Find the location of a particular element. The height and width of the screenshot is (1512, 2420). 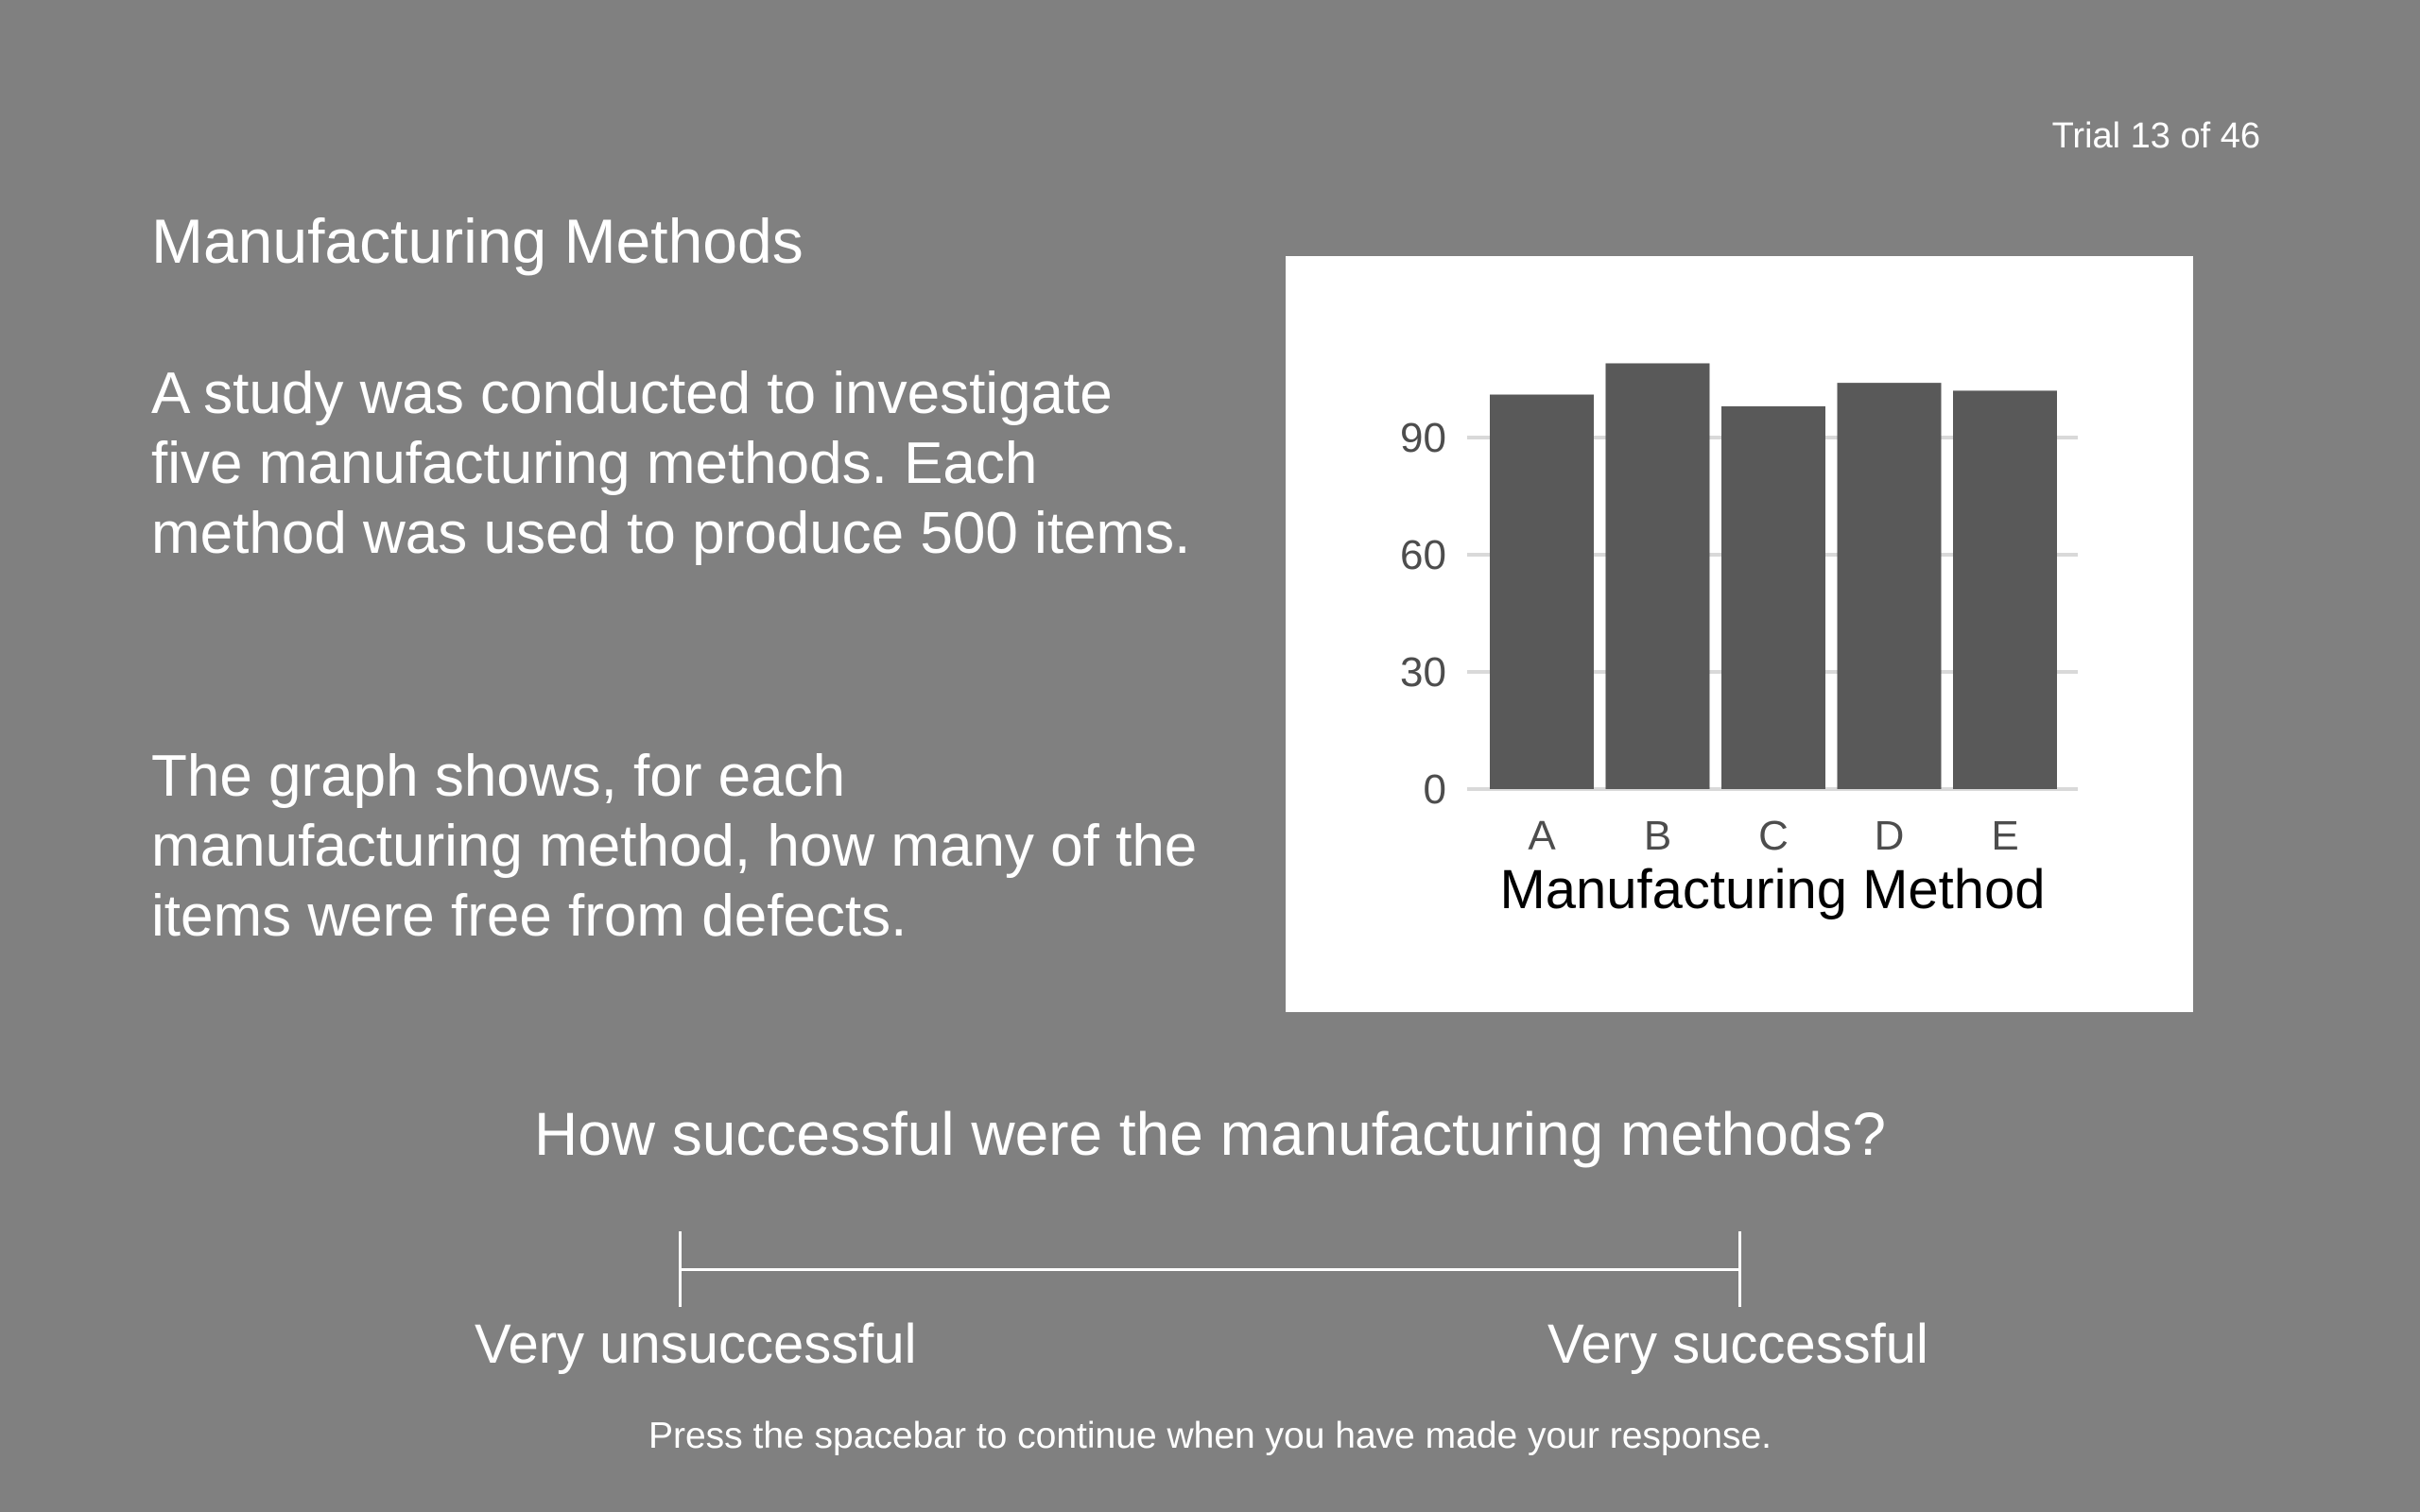

bar-chart: 0 30 60 90 A B C D E Manufacturing Method is located at coordinates (1739, 641).